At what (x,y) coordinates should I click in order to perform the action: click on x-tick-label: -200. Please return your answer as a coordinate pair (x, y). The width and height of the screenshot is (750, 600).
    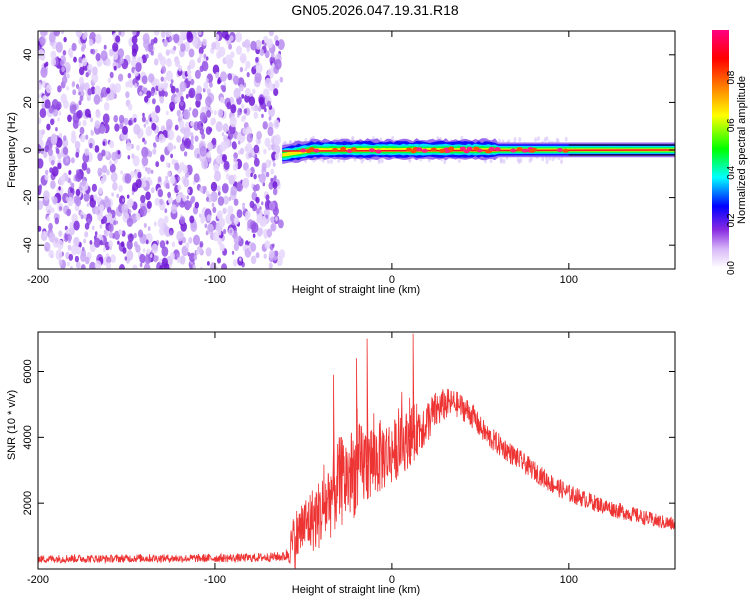
    Looking at the image, I should click on (38, 580).